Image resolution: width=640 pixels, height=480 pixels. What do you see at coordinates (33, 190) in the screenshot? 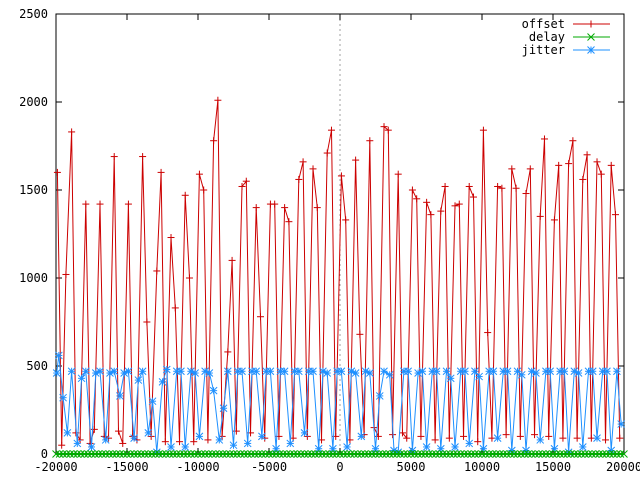
I see `y-tick-label: 1500` at bounding box center [33, 190].